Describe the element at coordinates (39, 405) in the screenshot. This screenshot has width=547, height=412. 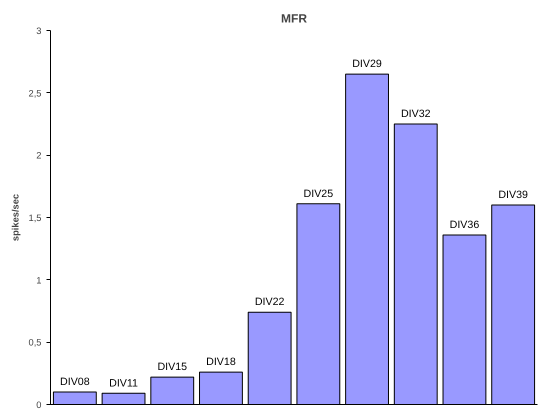
I see `y-tick-label: 0` at that location.